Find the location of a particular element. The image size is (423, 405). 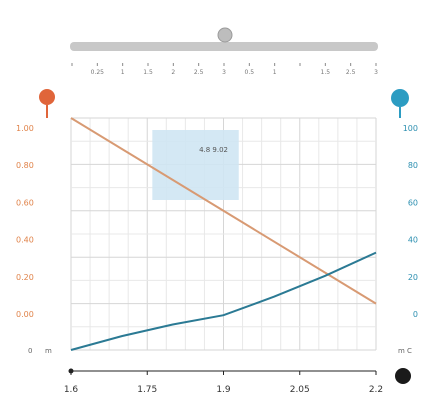

left-axis: 1.00 0.80 0.60 0.40 0.20 0.00 is located at coordinates (25, 221).